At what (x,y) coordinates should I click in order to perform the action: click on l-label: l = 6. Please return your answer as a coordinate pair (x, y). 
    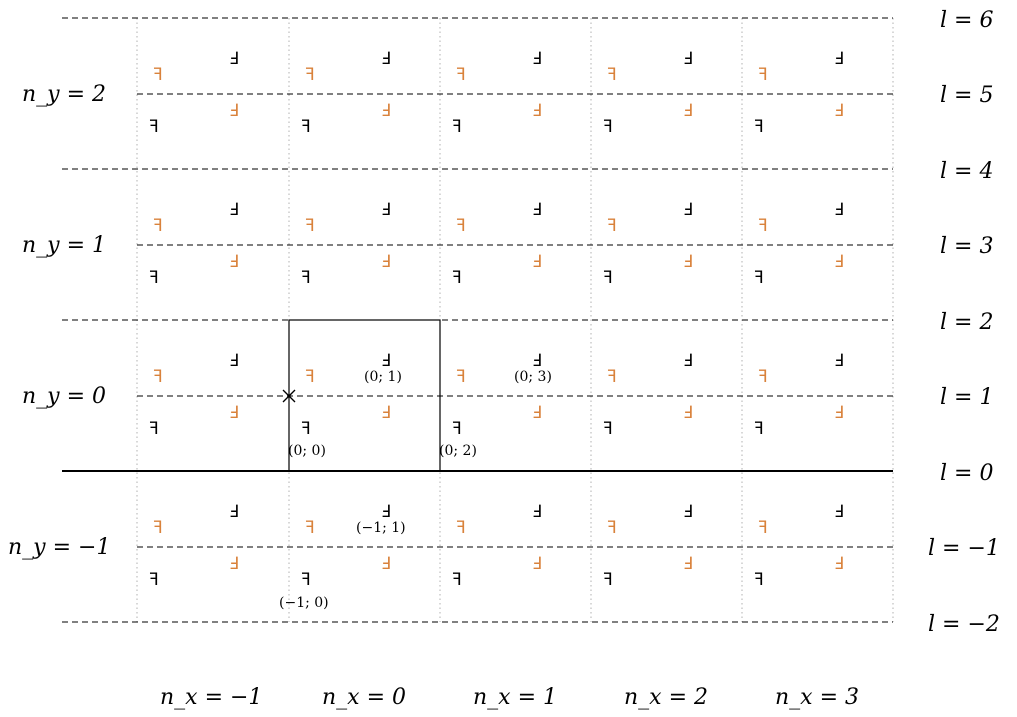
    Looking at the image, I should click on (966, 20).